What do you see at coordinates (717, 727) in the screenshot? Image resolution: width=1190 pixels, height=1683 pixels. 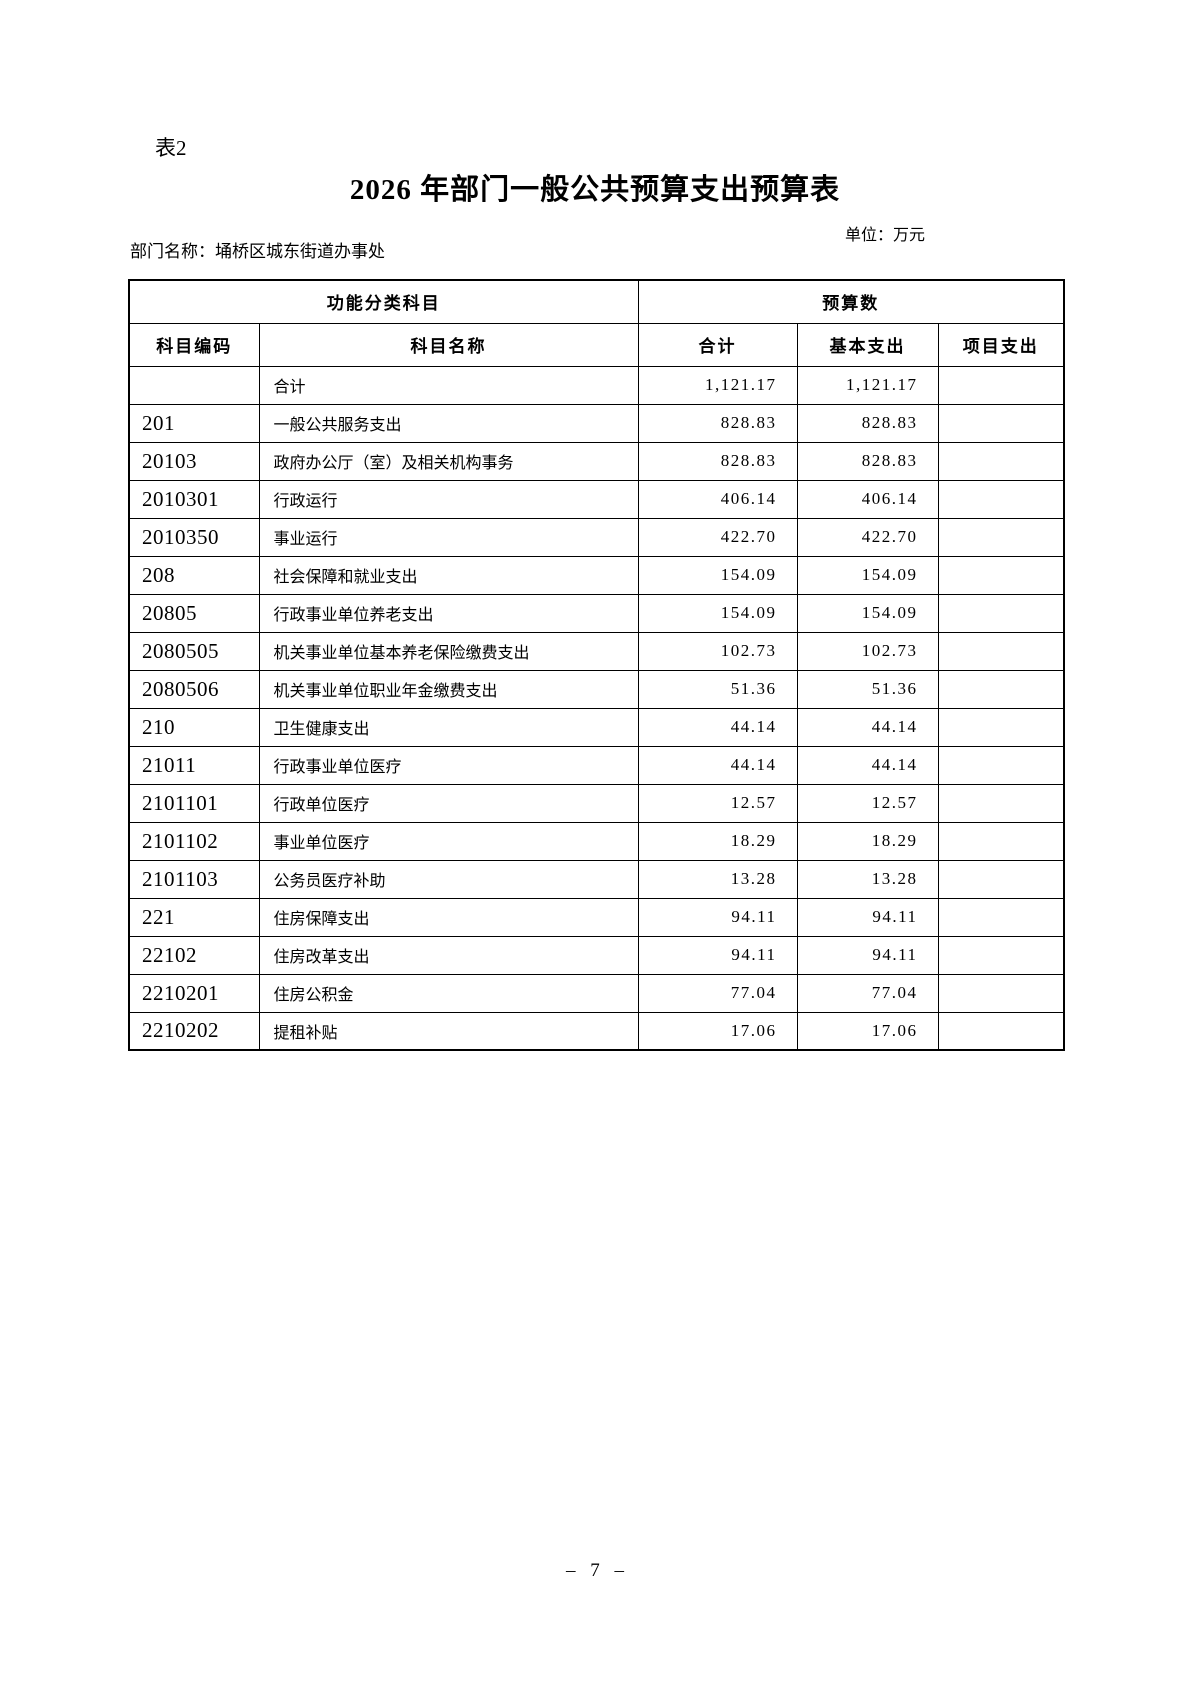 I see `total-value-cell: 44.14` at bounding box center [717, 727].